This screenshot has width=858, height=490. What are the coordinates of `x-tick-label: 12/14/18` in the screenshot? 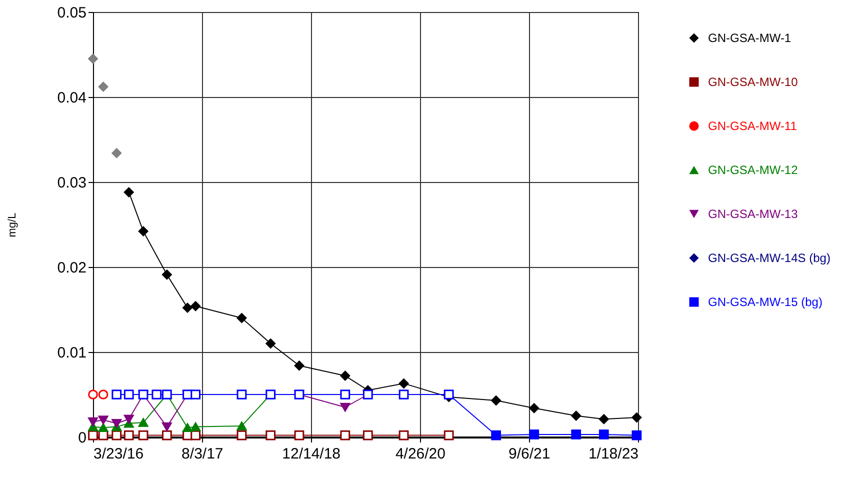 It's located at (311, 454).